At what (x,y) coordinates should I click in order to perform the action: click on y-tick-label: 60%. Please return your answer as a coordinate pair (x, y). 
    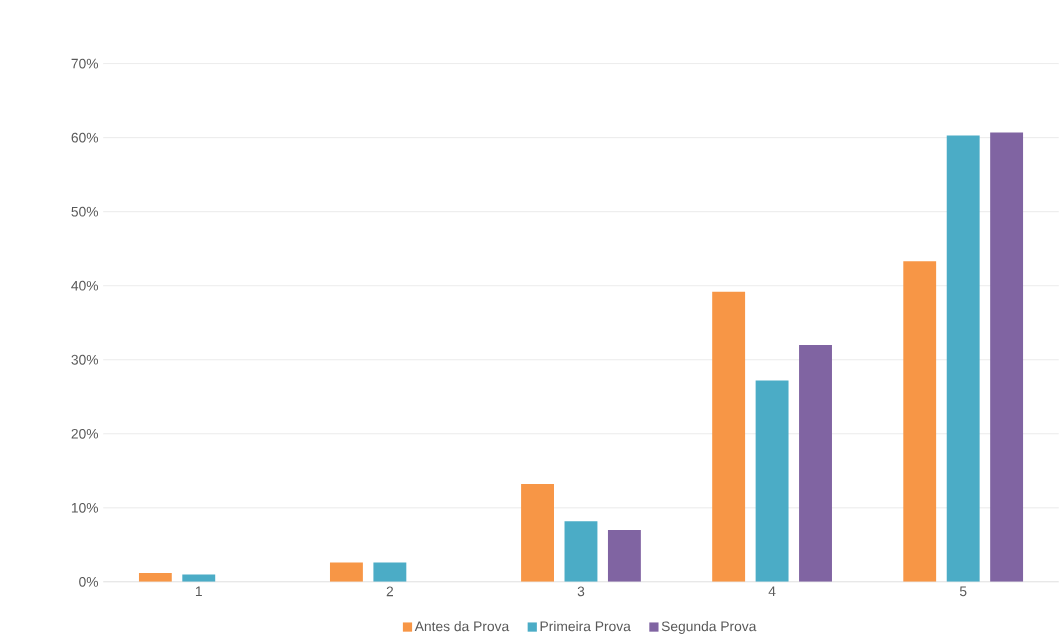
    Looking at the image, I should click on (85, 137).